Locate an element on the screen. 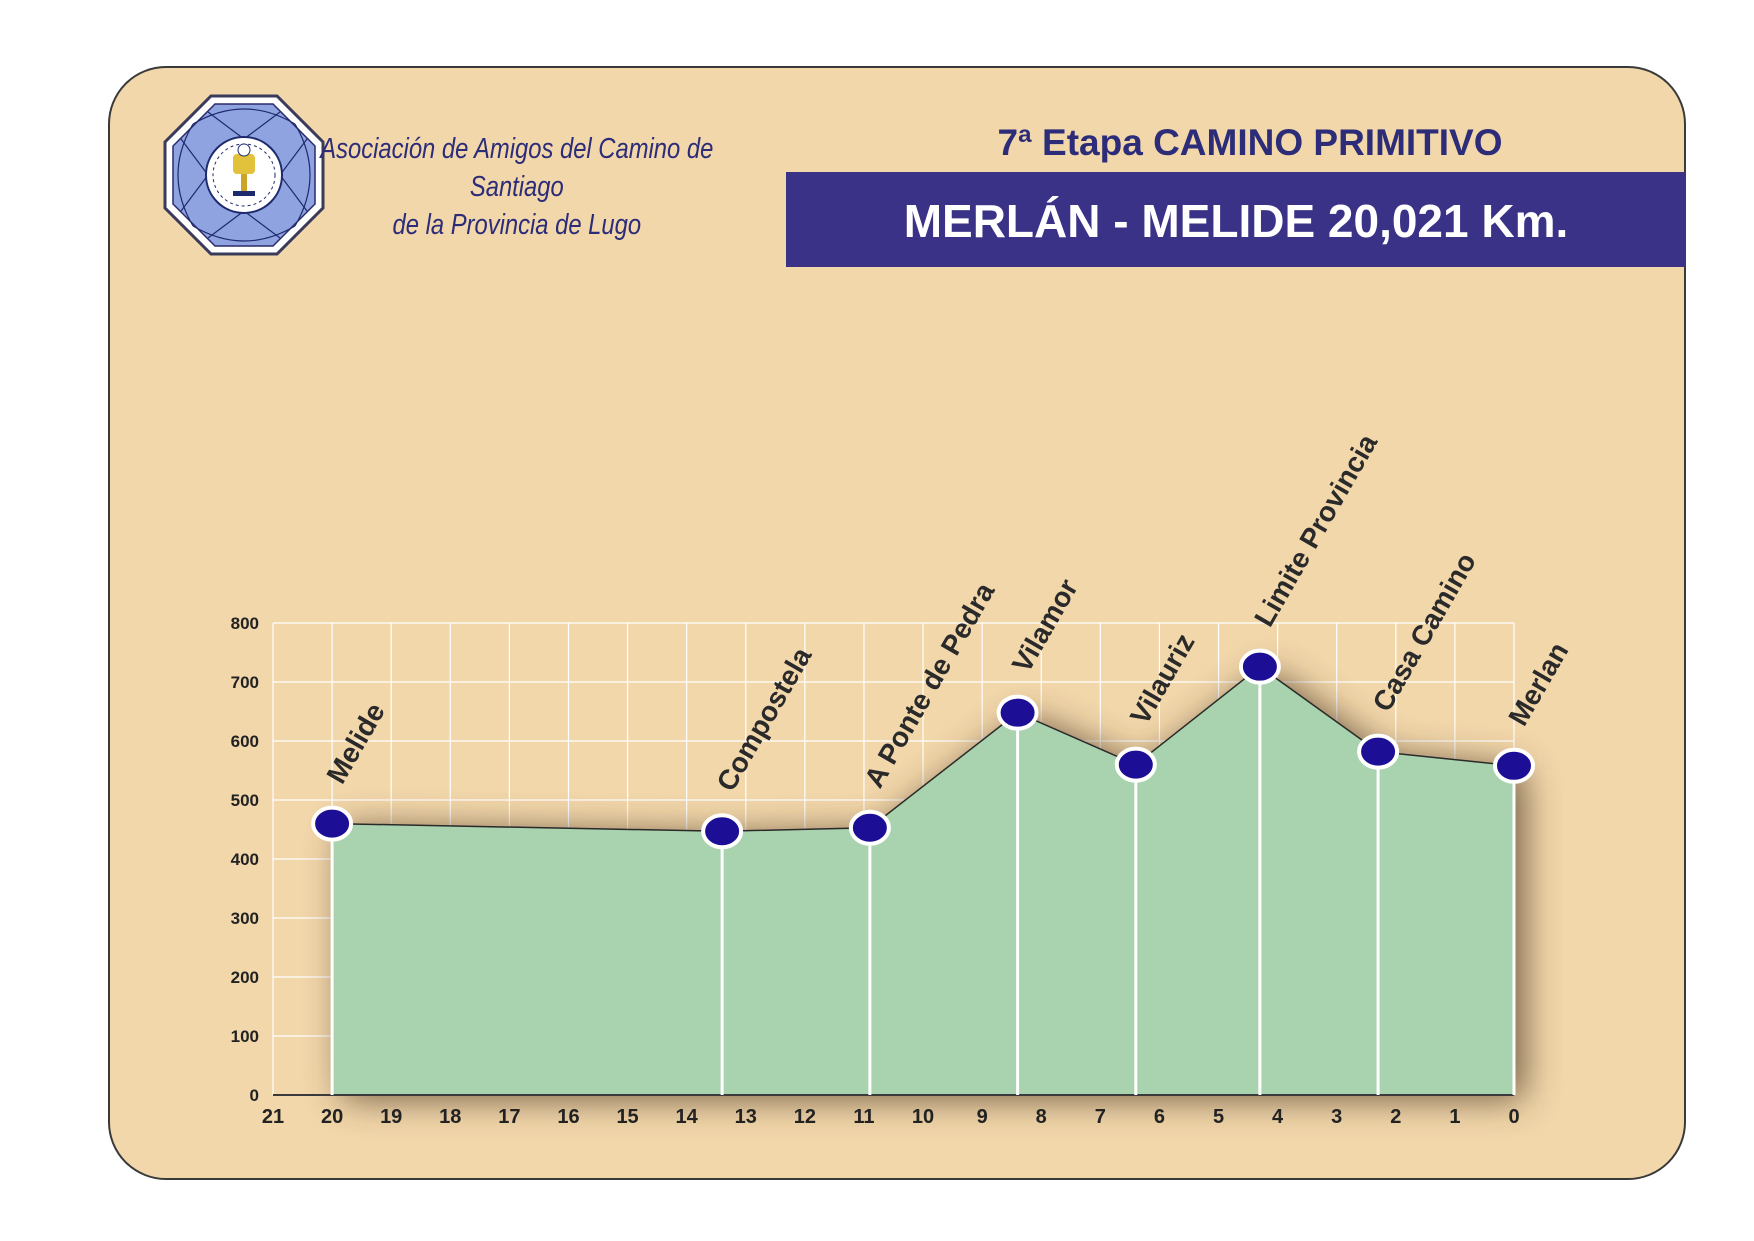 The height and width of the screenshot is (1241, 1754). y-tick-label: 0 is located at coordinates (254, 1095).